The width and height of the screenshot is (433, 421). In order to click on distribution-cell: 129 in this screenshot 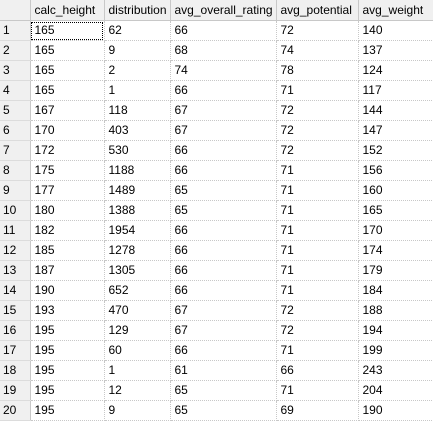, I will do `click(137, 330)`.